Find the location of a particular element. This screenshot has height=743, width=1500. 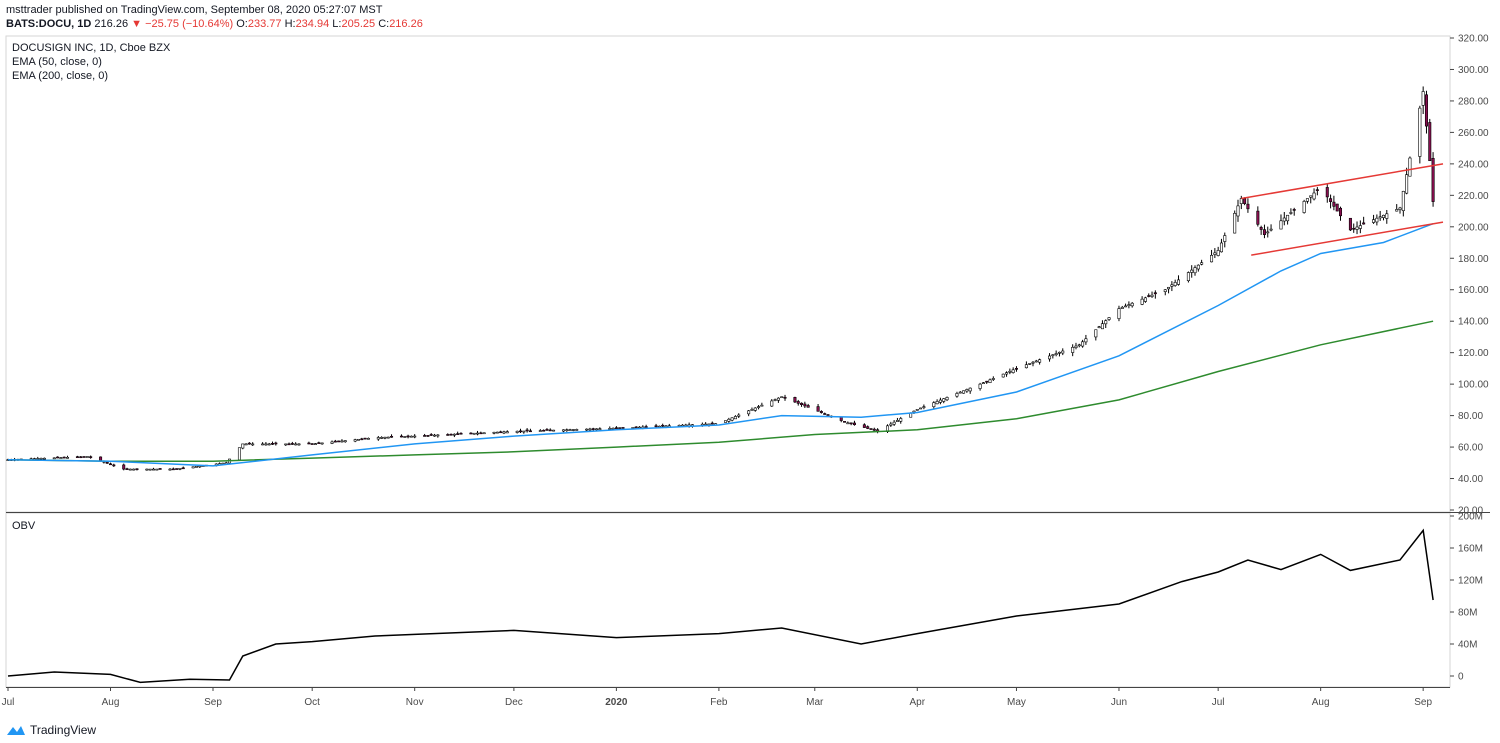

x-tick-label: Jul is located at coordinates (1218, 702).